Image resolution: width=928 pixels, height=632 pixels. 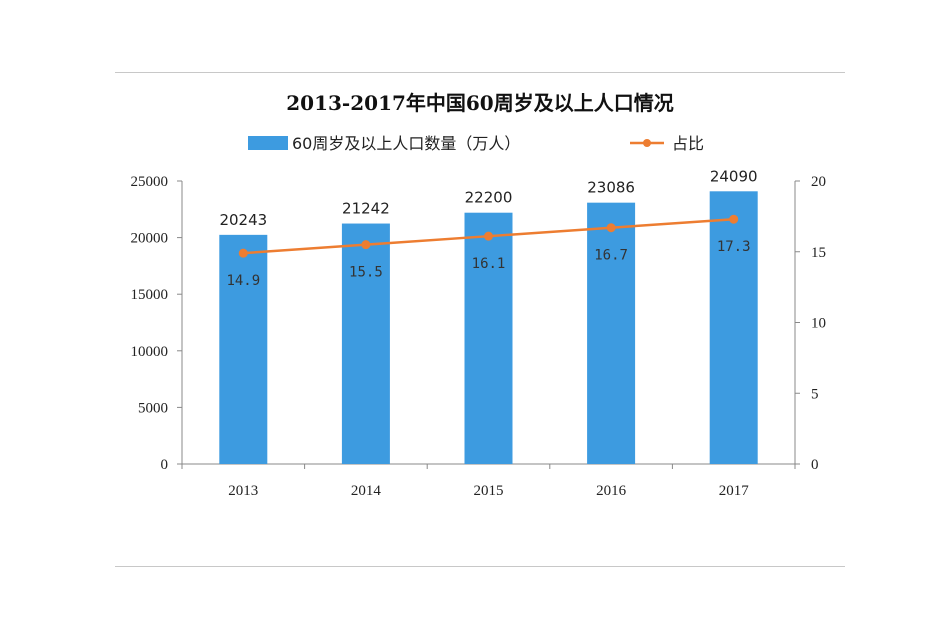 I want to click on chart-title: 2013-2017年中国60周岁及以上人口情况, so click(x=479, y=103).